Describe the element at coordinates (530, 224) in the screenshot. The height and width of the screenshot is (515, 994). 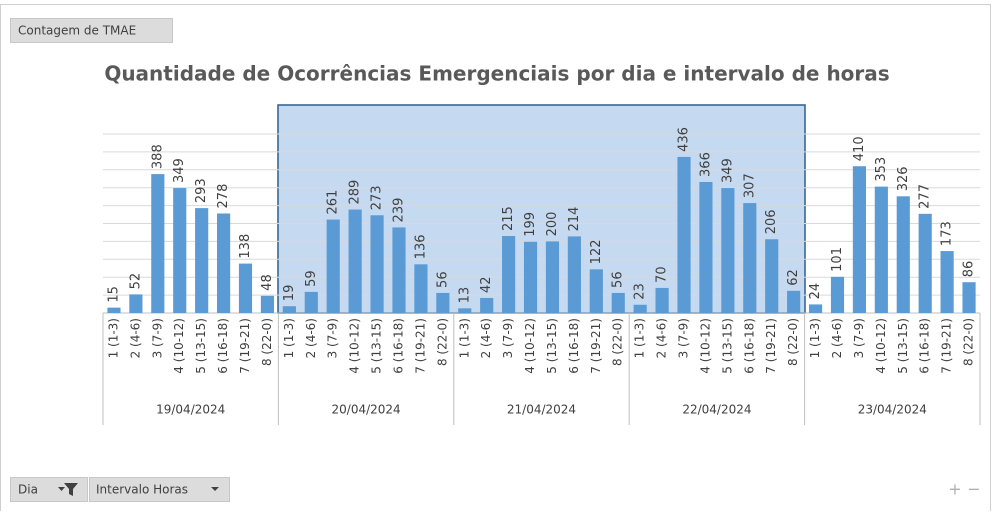
I see `value-label: 199` at that location.